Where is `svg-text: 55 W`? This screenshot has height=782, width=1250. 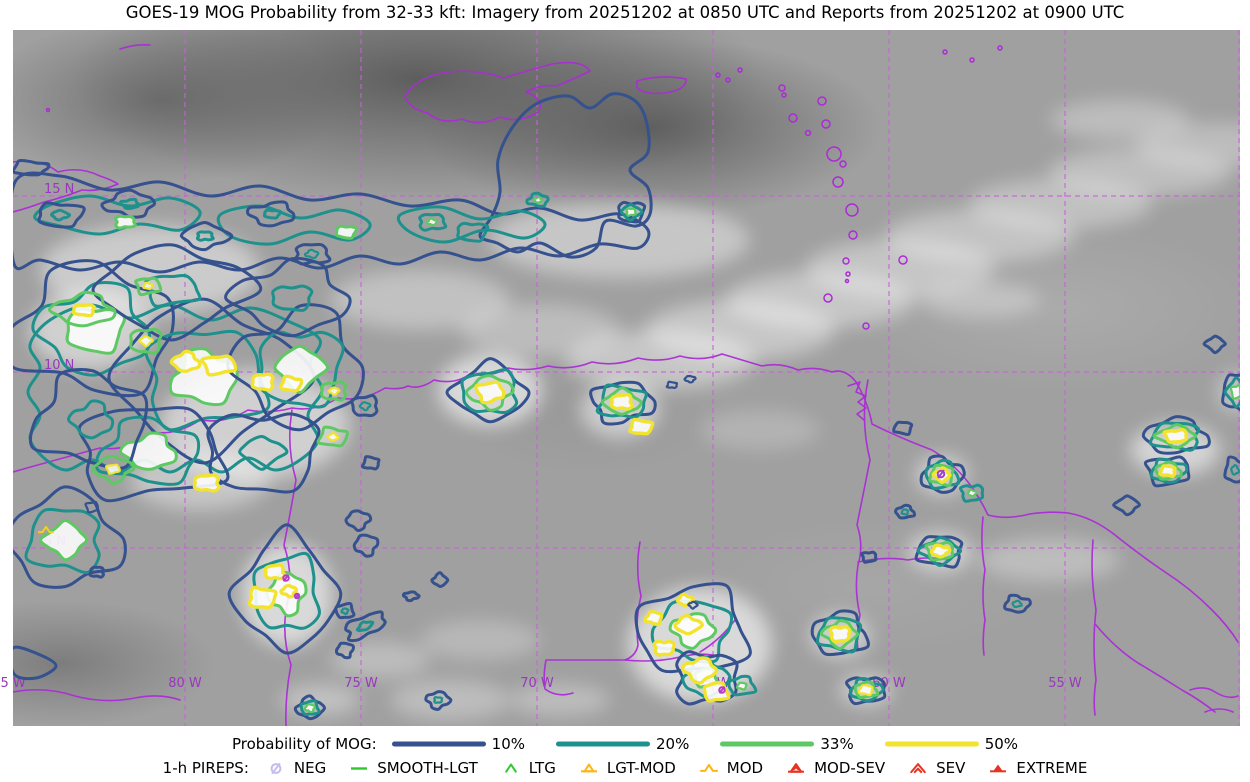 svg-text: 55 W is located at coordinates (1065, 683).